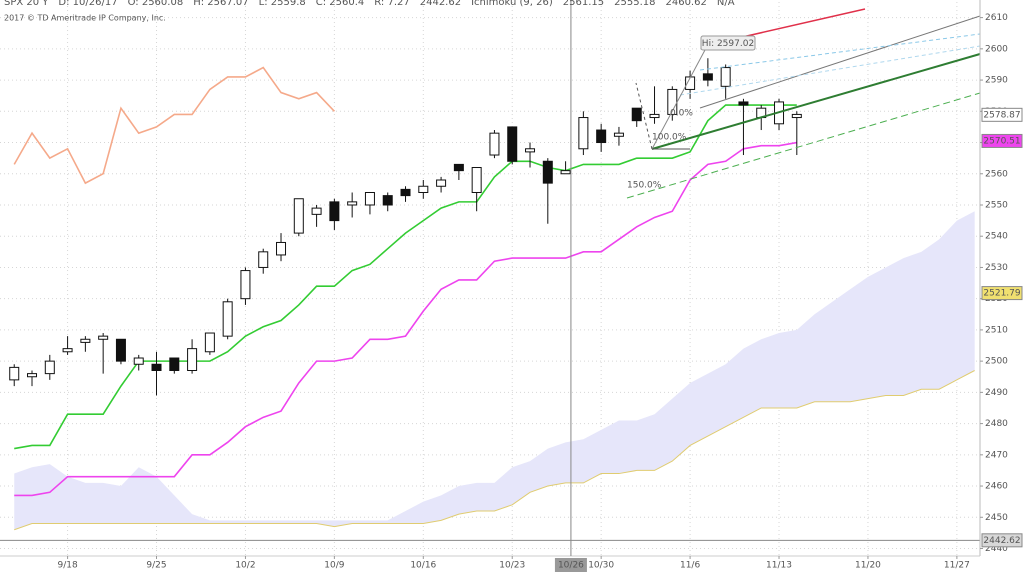  What do you see at coordinates (726, 4) in the screenshot?
I see `header-item: N/A` at bounding box center [726, 4].